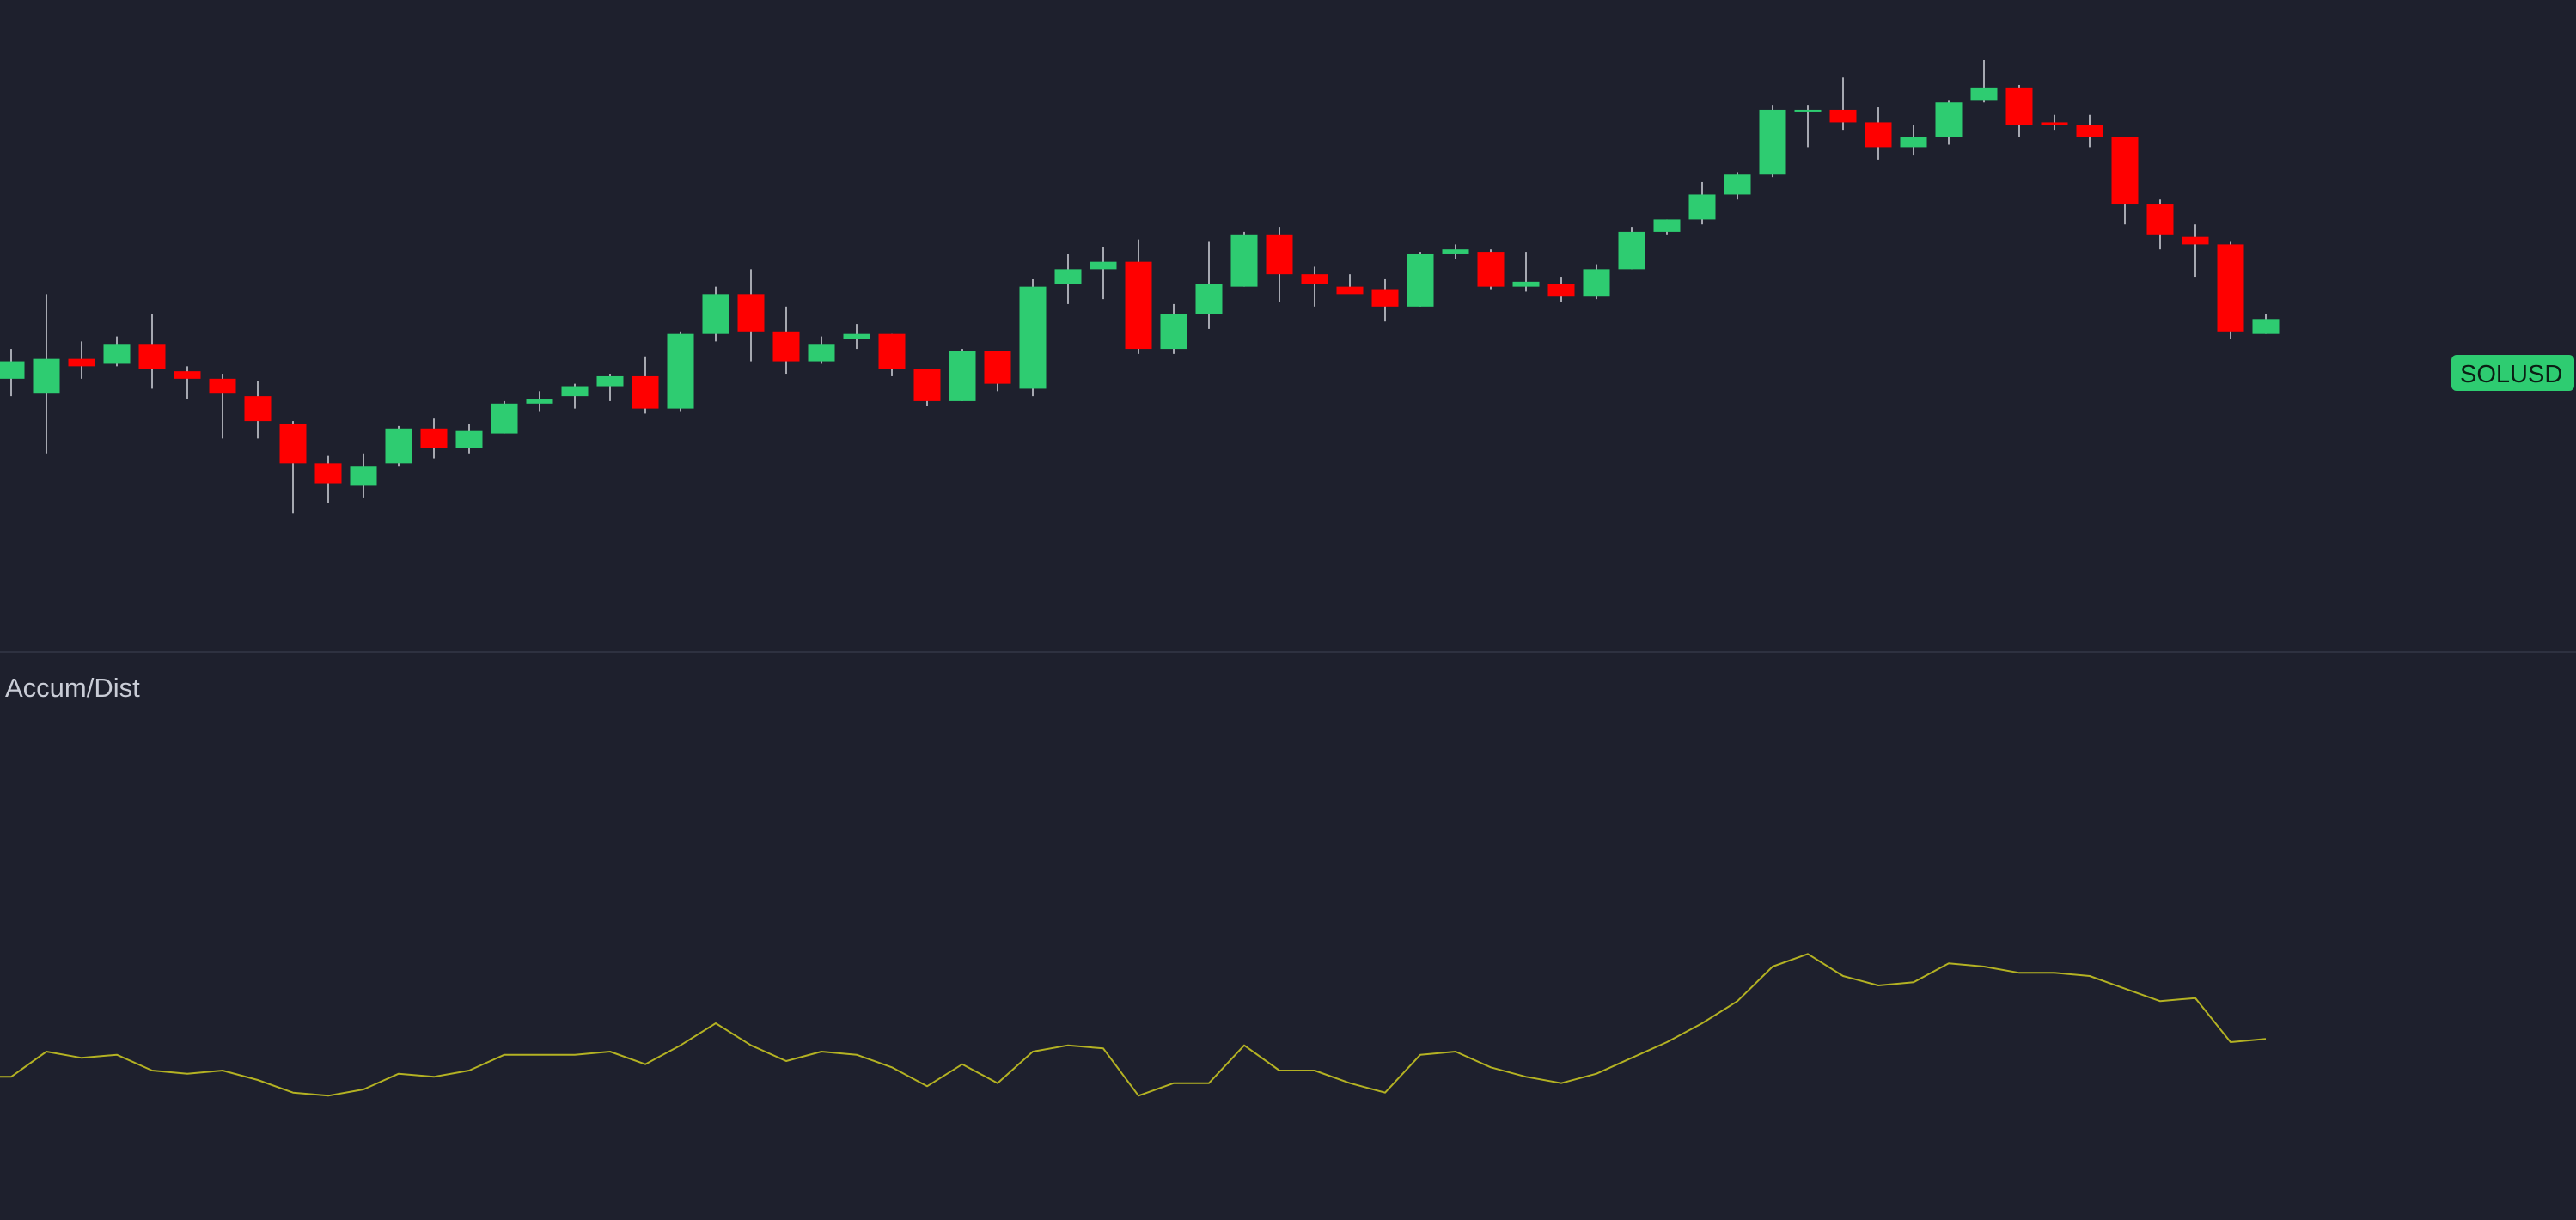 The height and width of the screenshot is (1220, 2576). I want to click on indicator-title: Accum/Dist, so click(72, 688).